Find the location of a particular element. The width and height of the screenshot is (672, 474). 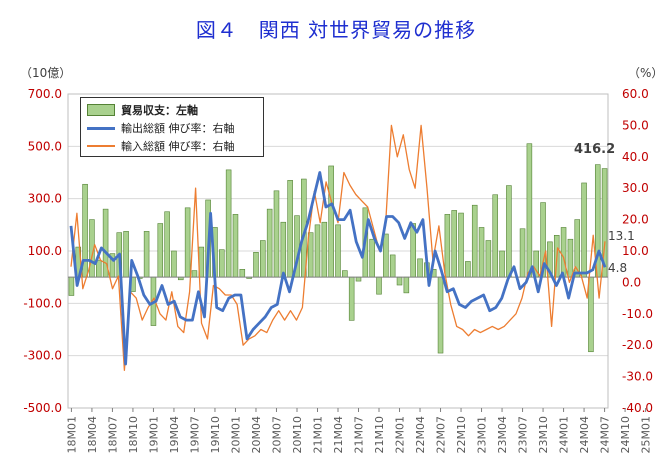

x-tick-label: 18M10 is located at coordinates (133, 435).